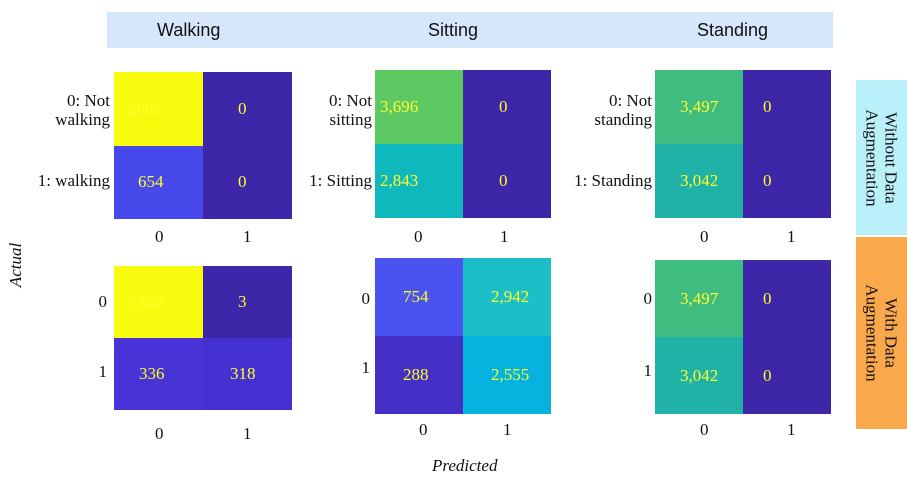 The image size is (907, 478). I want to click on side-label-bottom-line2: Augmentation, so click(872, 333).